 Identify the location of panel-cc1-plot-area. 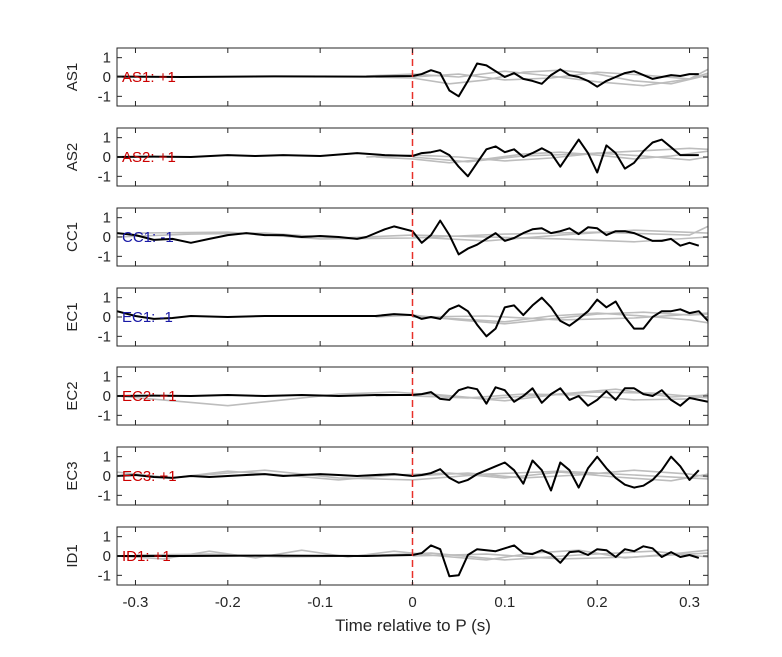
(412, 237).